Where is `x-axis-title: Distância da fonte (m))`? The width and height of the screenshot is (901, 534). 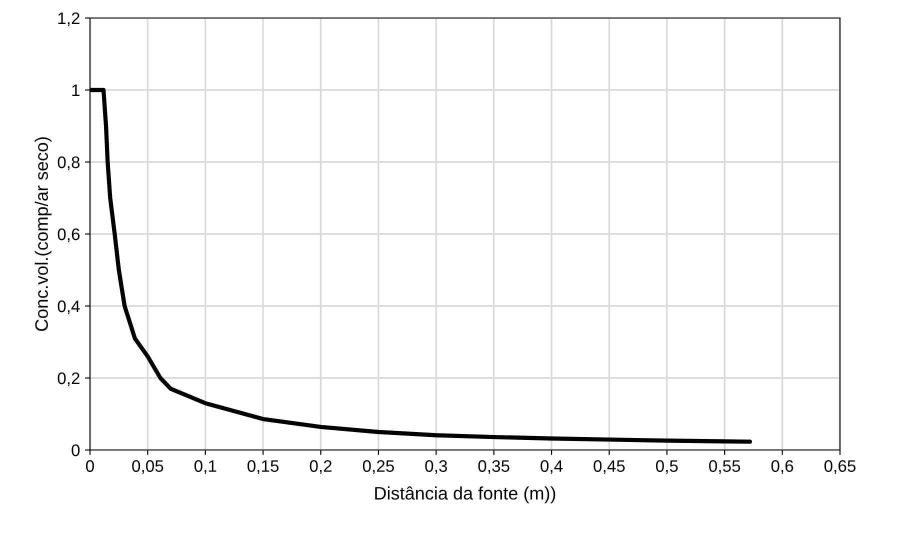
x-axis-title: Distância da fonte (m)) is located at coordinates (465, 495).